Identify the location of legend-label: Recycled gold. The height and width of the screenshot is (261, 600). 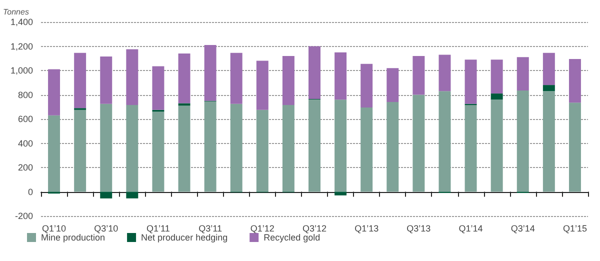
(292, 237).